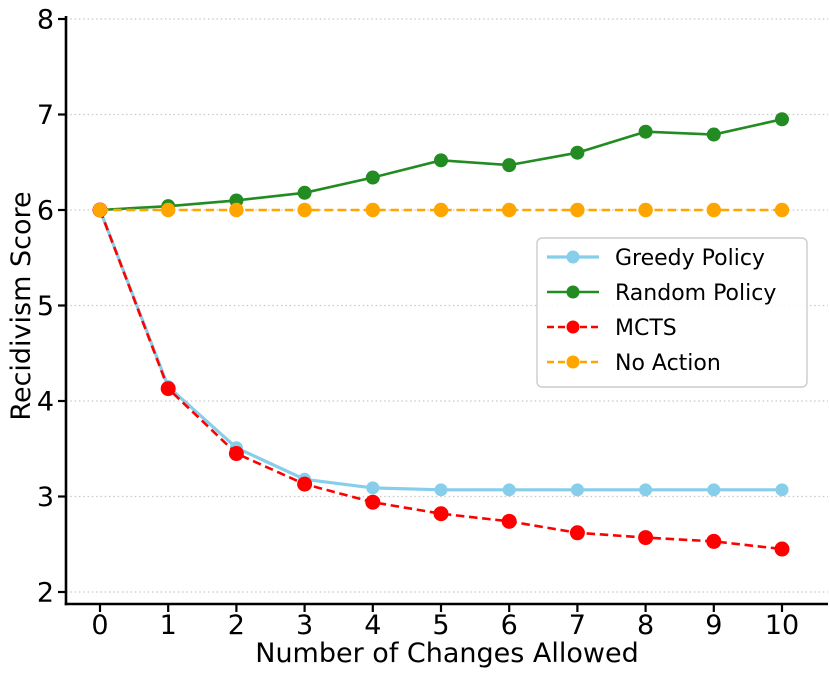  What do you see at coordinates (509, 625) in the screenshot?
I see `x-tick-label-6: 6` at bounding box center [509, 625].